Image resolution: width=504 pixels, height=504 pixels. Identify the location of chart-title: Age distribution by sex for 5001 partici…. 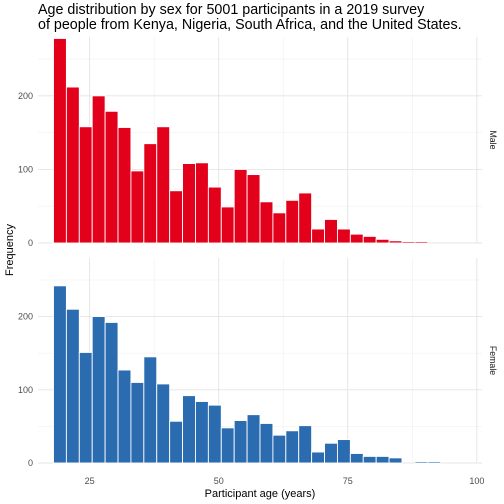
(268, 18).